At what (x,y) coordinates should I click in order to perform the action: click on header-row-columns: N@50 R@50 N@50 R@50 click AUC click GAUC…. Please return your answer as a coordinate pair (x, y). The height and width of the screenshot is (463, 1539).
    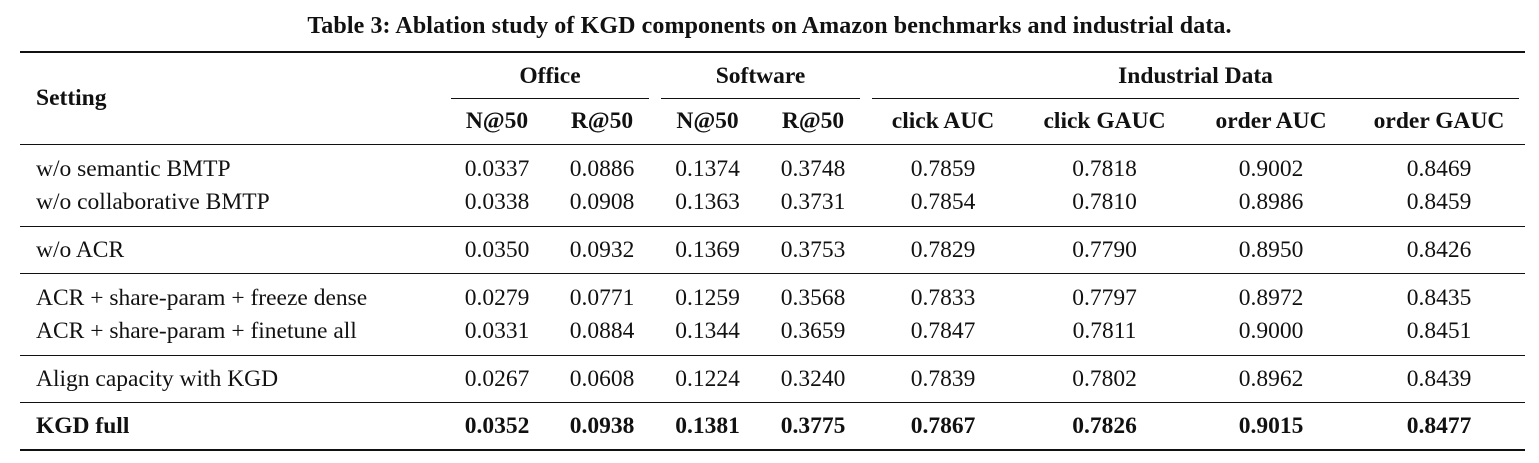
    Looking at the image, I should click on (772, 122).